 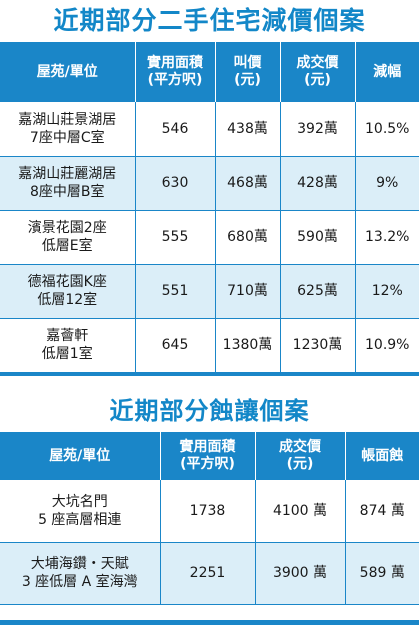 What do you see at coordinates (317, 183) in the screenshot?
I see `cell-deal-price: 428萬` at bounding box center [317, 183].